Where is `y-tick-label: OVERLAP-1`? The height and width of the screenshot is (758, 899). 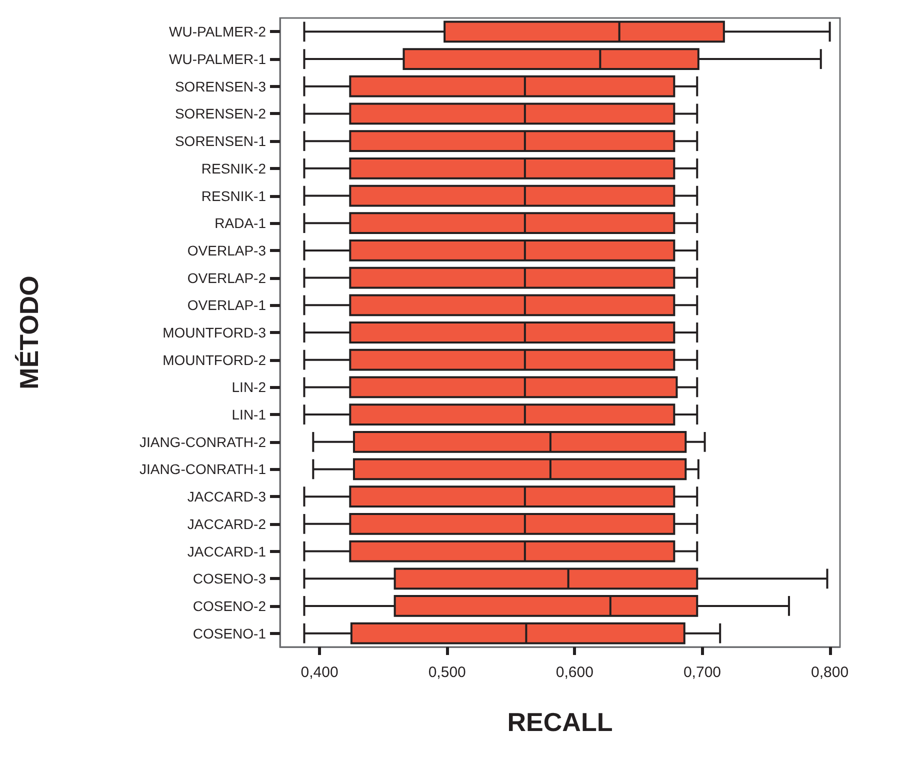 y-tick-label: OVERLAP-1 is located at coordinates (226, 305).